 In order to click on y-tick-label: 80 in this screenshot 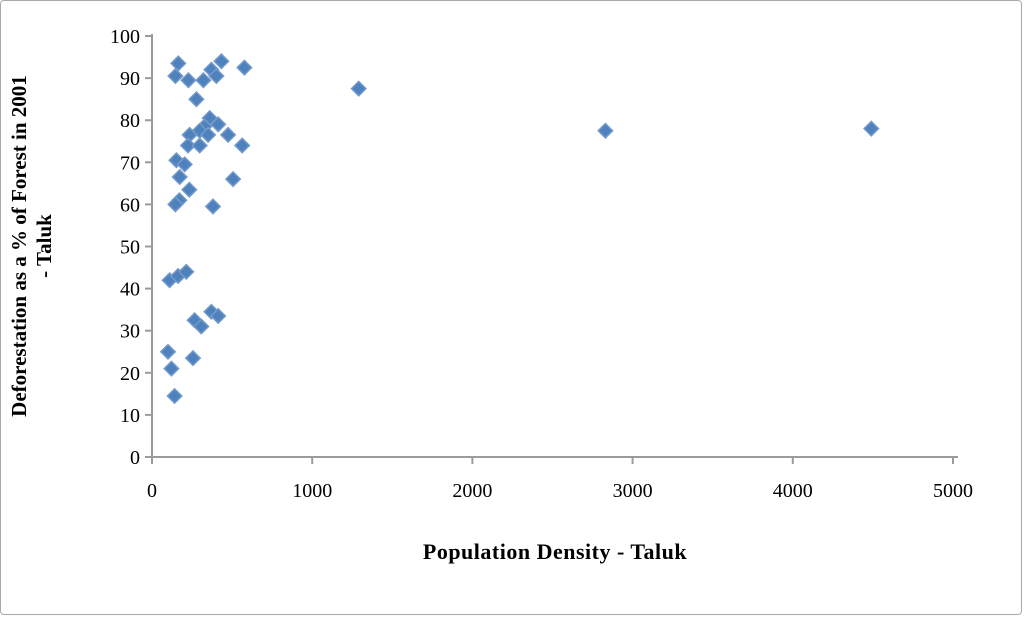, I will do `click(130, 121)`.